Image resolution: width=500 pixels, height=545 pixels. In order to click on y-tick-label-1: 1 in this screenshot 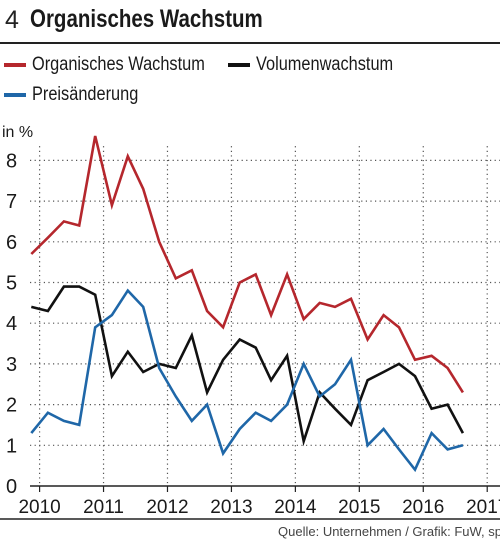, I will do `click(11, 446)`.